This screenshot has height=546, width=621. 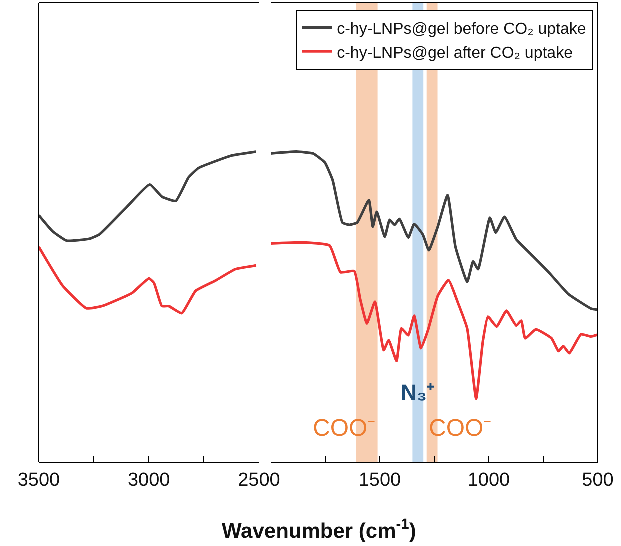 I want to click on legend-label: c-hy-LNPs@gel before CO₂ uptake, so click(x=461, y=29).